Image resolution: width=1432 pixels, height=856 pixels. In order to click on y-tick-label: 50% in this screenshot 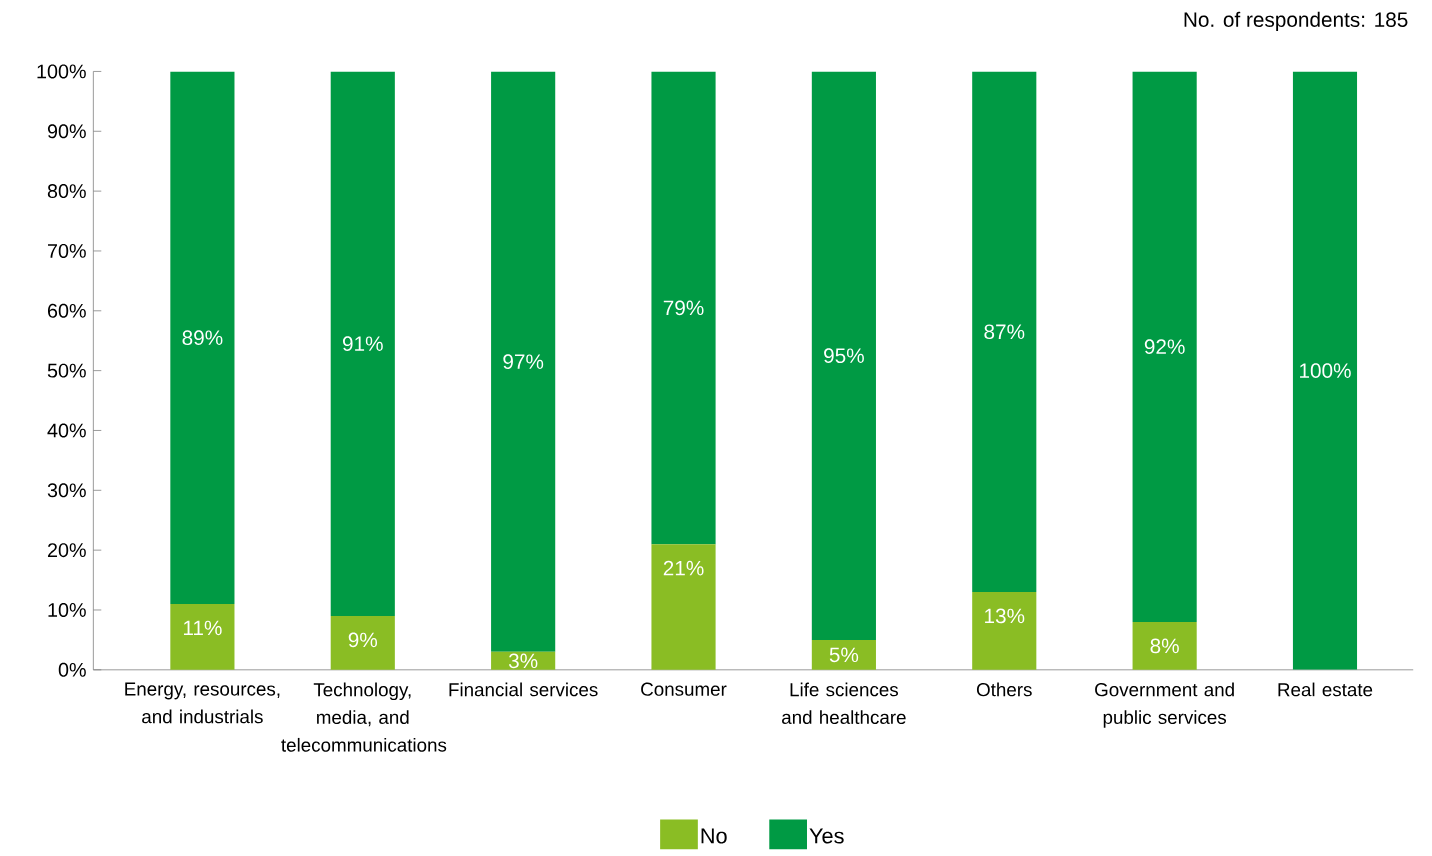, I will do `click(66, 370)`.